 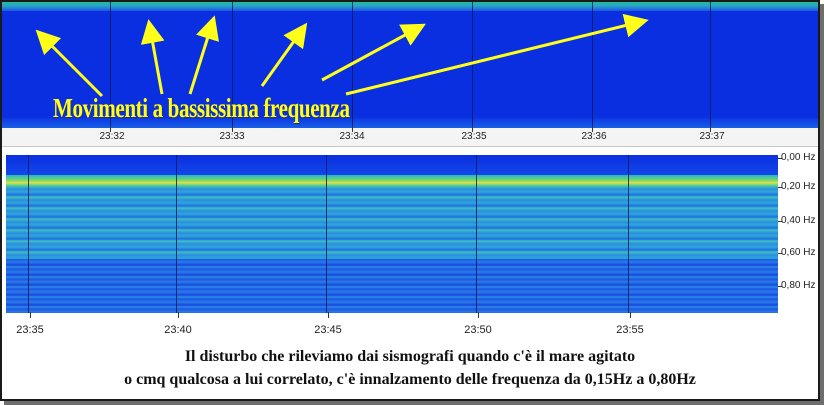 I want to click on bottom-time-label: 23:40, so click(x=178, y=330).